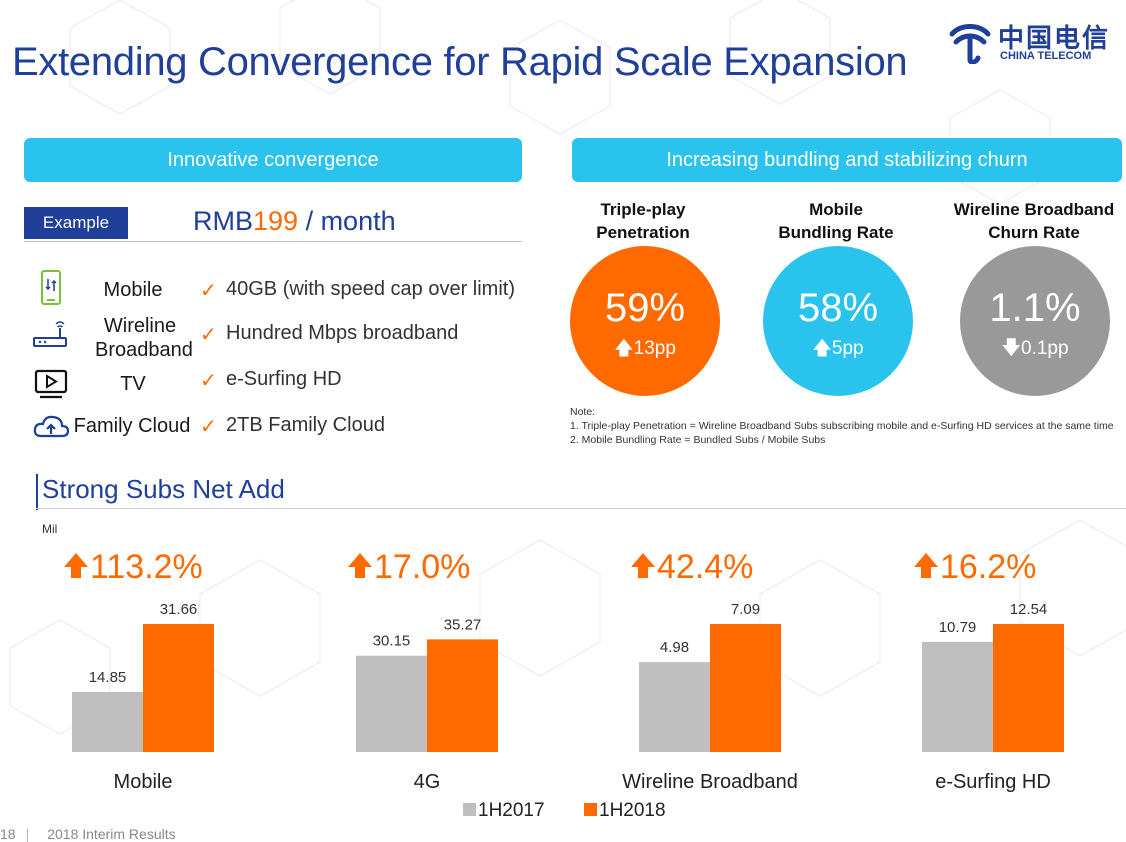 This screenshot has width=1126, height=842. What do you see at coordinates (632, 810) in the screenshot?
I see `legend-label-1h2018: 1H2018` at bounding box center [632, 810].